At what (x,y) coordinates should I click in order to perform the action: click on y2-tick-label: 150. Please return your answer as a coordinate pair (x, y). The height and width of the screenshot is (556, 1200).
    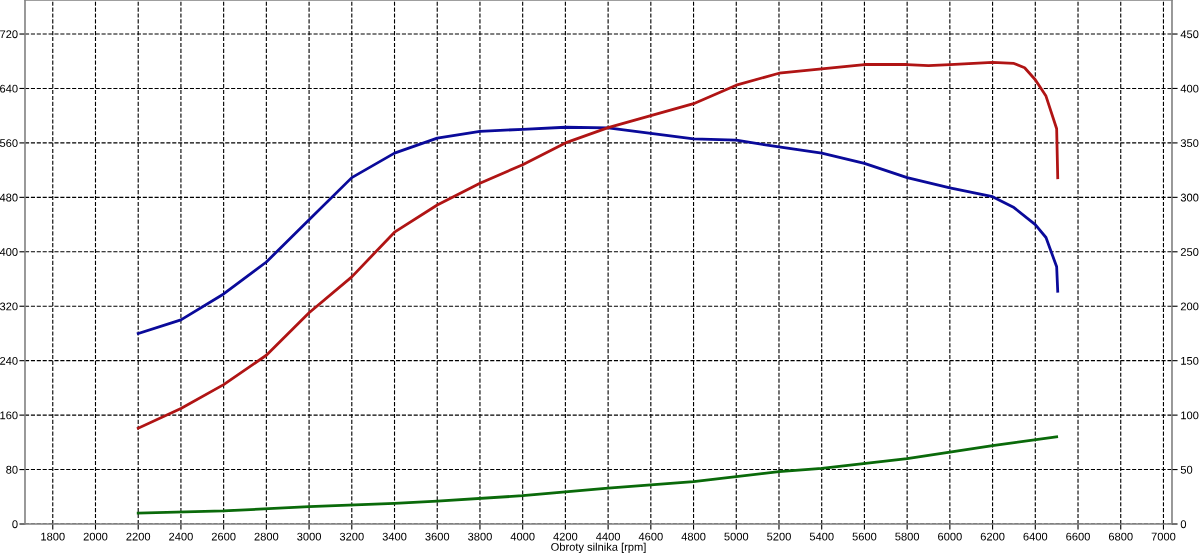
    Looking at the image, I should click on (1190, 360).